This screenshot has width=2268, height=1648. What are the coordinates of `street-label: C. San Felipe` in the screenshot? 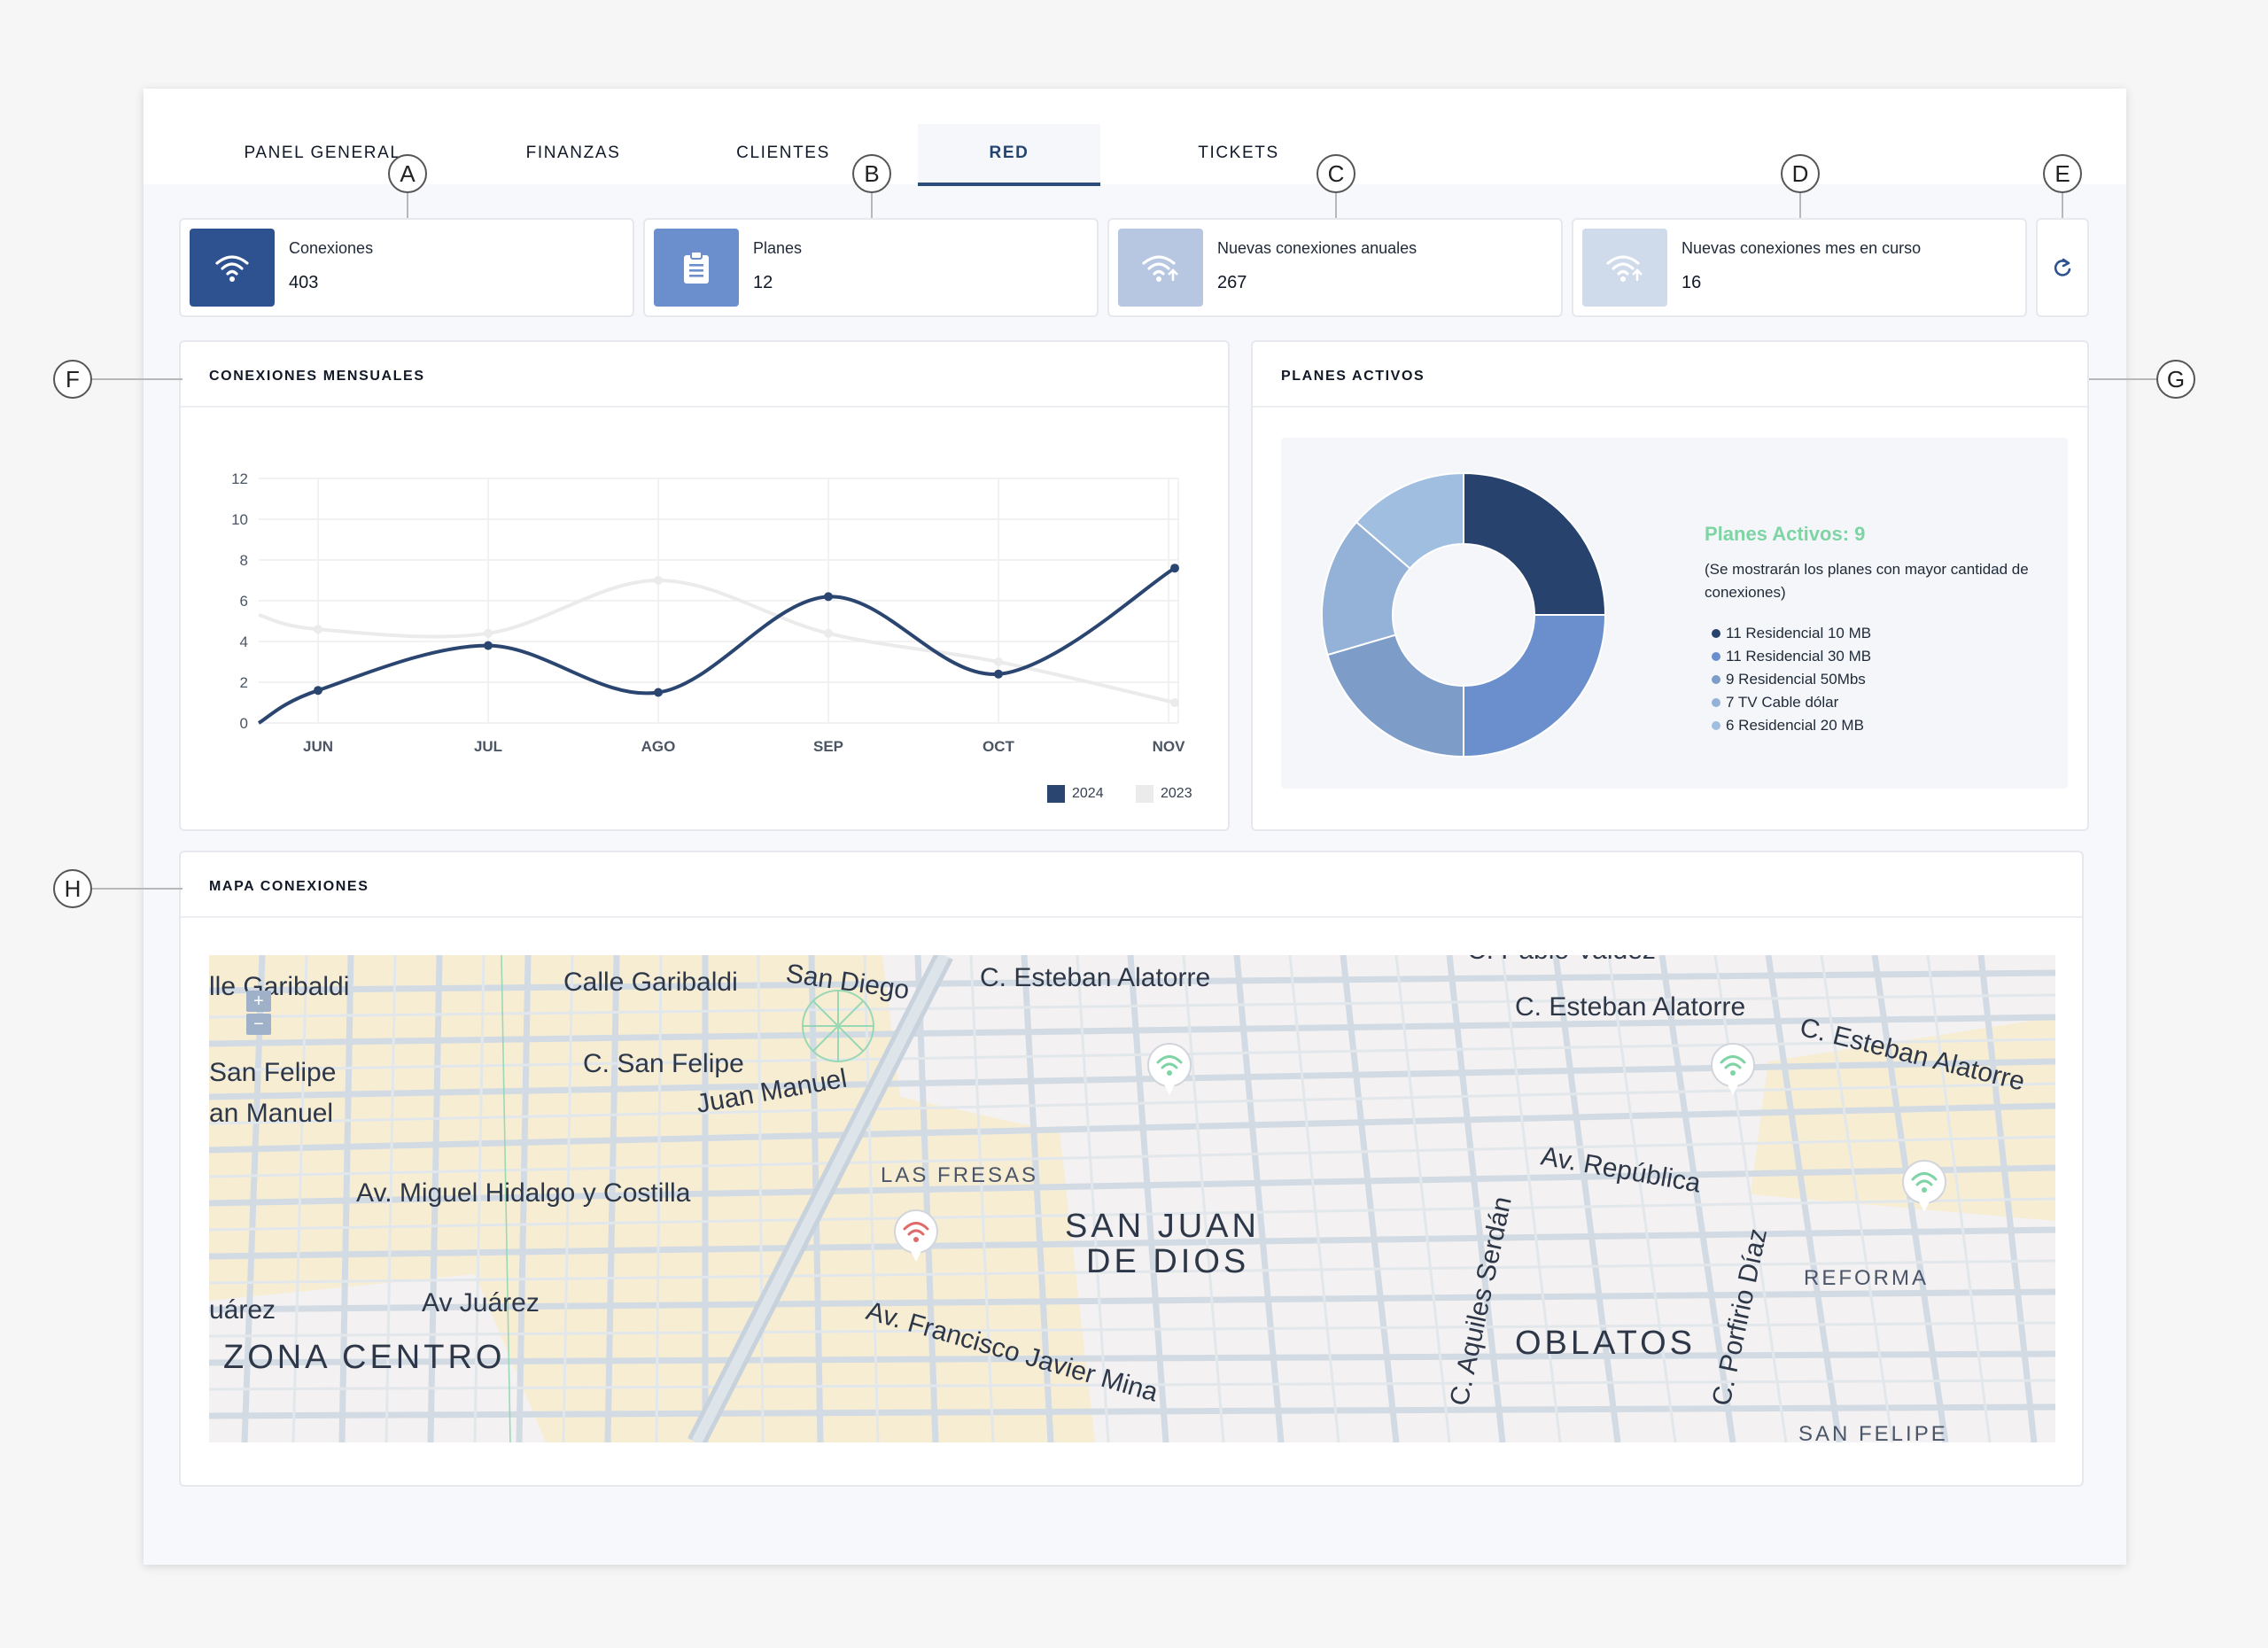 It's located at (663, 1063).